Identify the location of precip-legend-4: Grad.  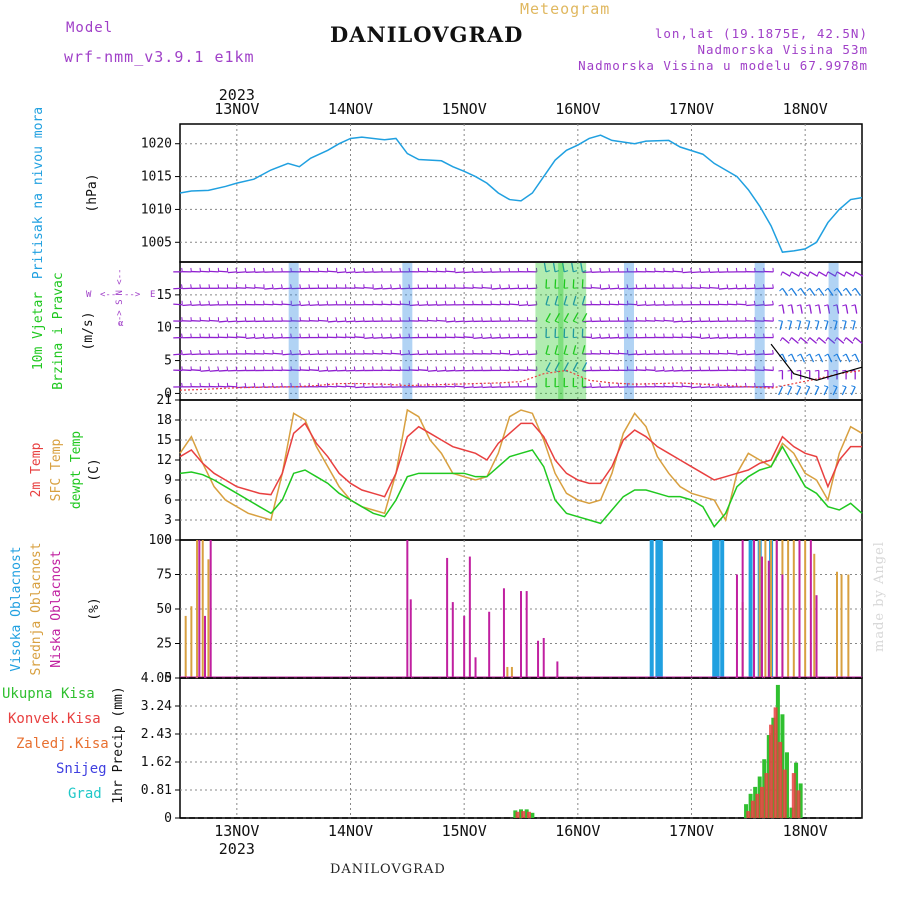
(85, 794).